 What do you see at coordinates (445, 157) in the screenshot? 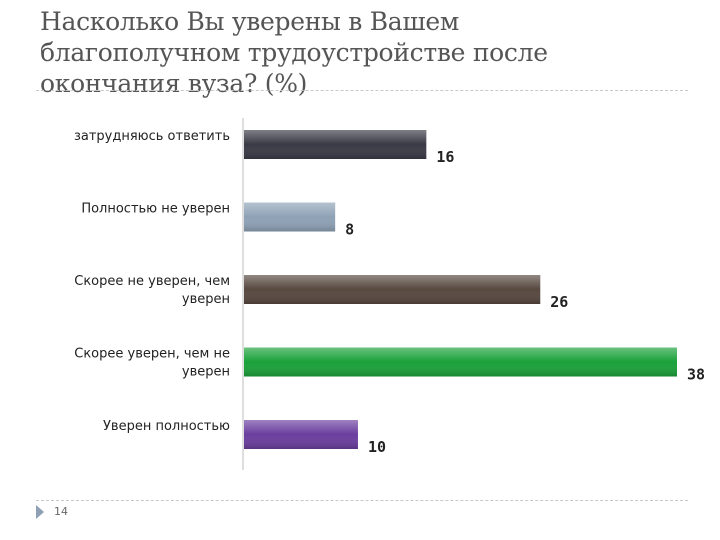
I see `value-label-0: 16` at bounding box center [445, 157].